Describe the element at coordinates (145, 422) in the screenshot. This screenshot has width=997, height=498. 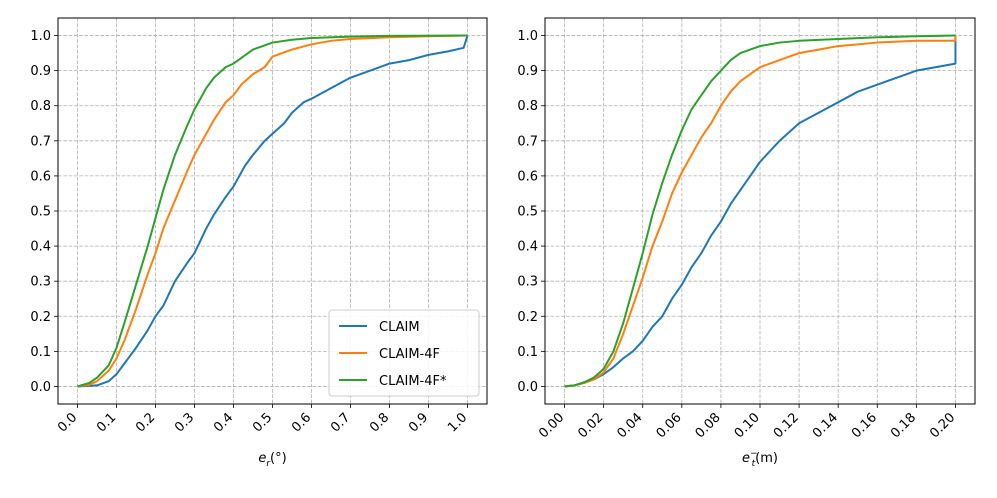
I see `panel0-x-tick-label: 0.2` at that location.